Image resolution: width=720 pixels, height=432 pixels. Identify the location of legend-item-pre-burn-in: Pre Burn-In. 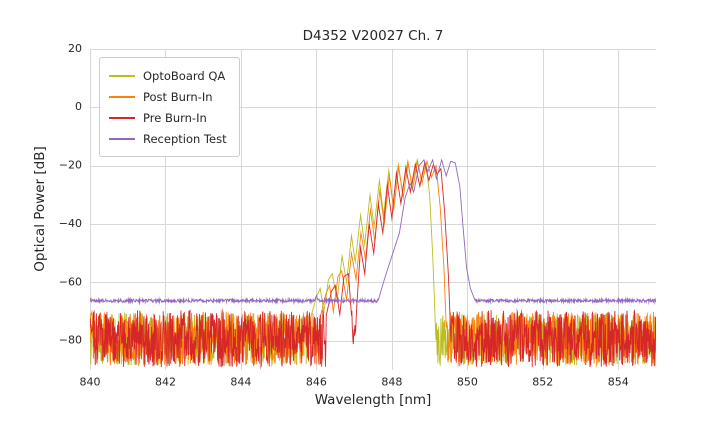
(168, 117).